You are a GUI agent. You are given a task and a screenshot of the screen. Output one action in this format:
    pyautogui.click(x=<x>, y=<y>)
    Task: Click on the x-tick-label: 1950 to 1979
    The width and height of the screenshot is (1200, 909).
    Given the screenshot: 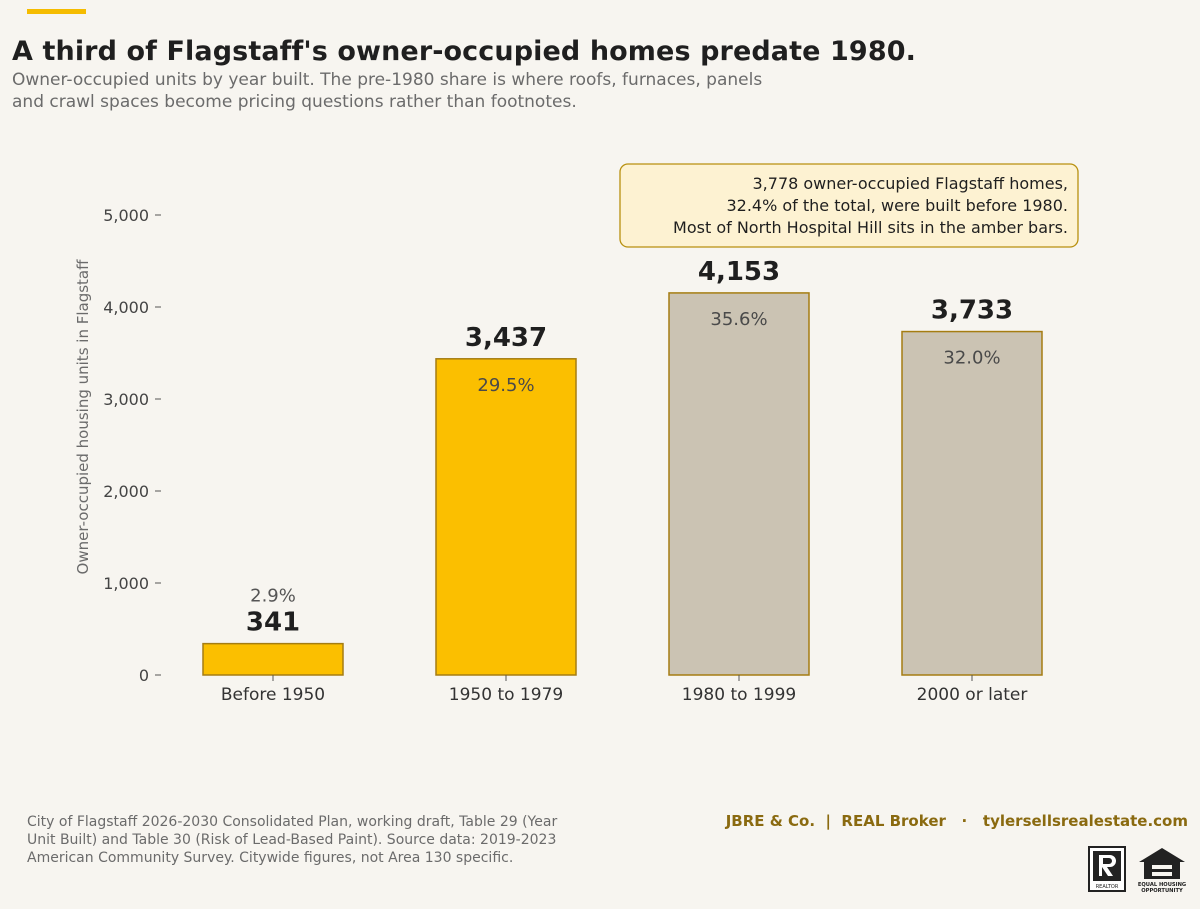 What is the action you would take?
    pyautogui.click(x=506, y=695)
    